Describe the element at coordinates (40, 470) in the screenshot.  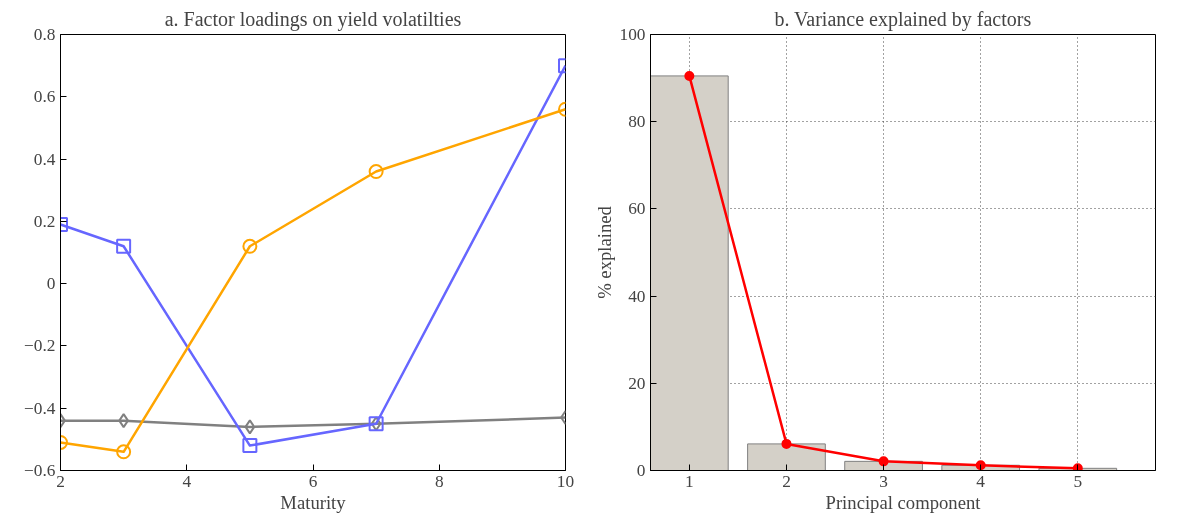
I see `y-tick-label: −0.6` at that location.